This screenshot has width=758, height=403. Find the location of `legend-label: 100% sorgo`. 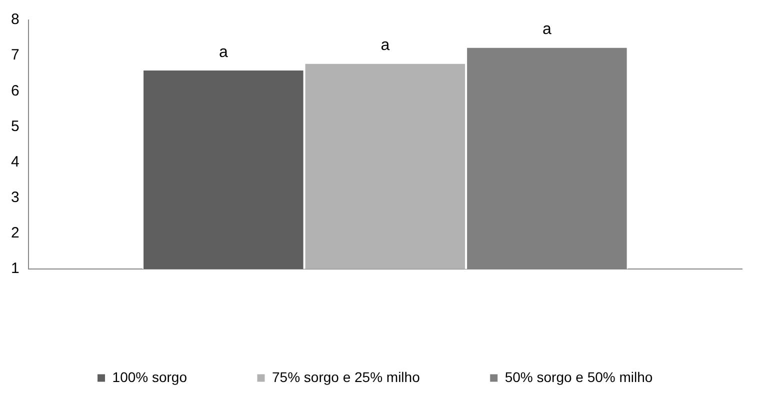

legend-label: 100% sorgo is located at coordinates (150, 376).